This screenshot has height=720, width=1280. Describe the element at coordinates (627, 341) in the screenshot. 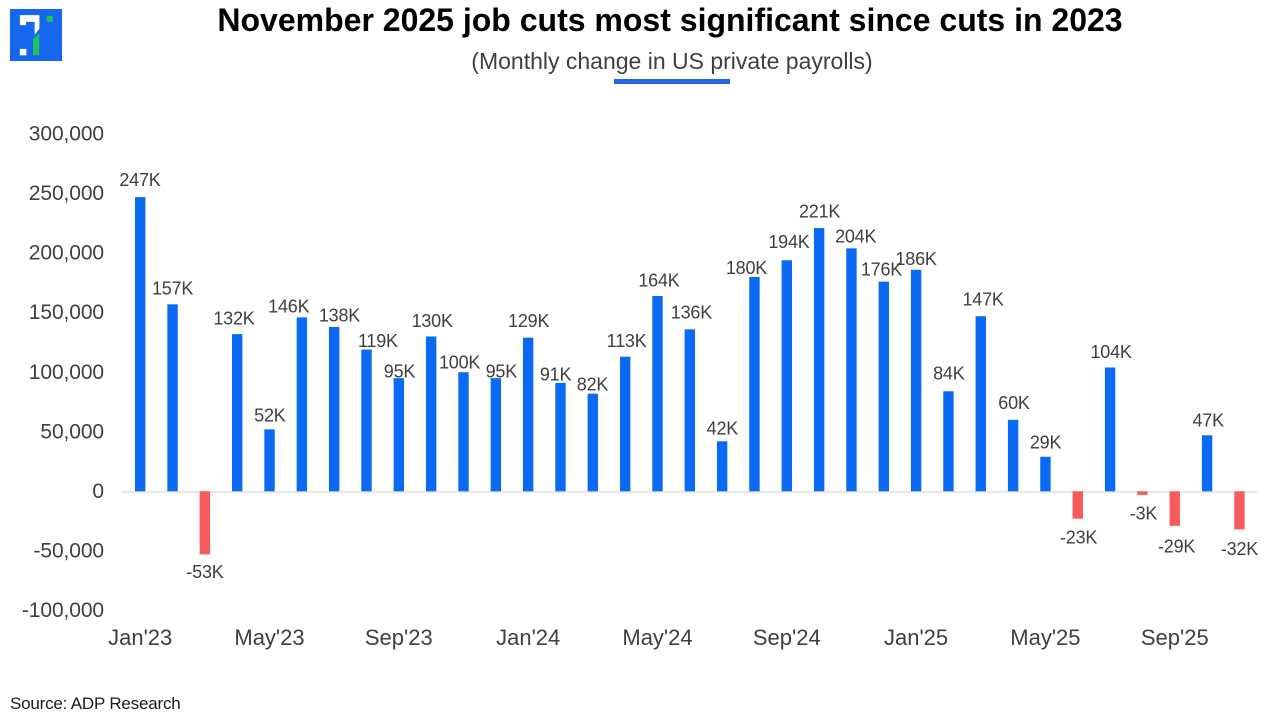

I see `svg-text: 113K` at that location.